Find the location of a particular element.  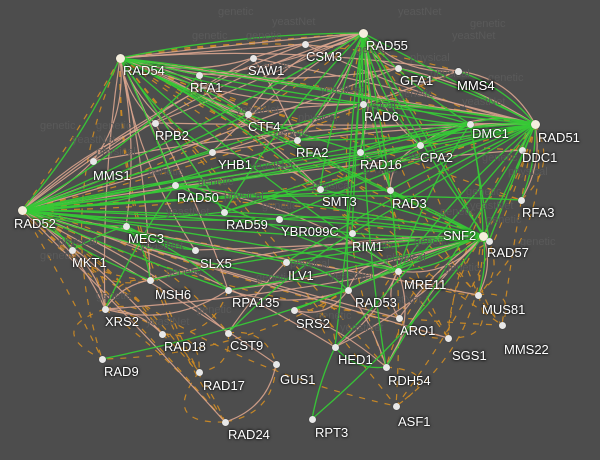

graph-node-rad52 is located at coordinates (22, 210).